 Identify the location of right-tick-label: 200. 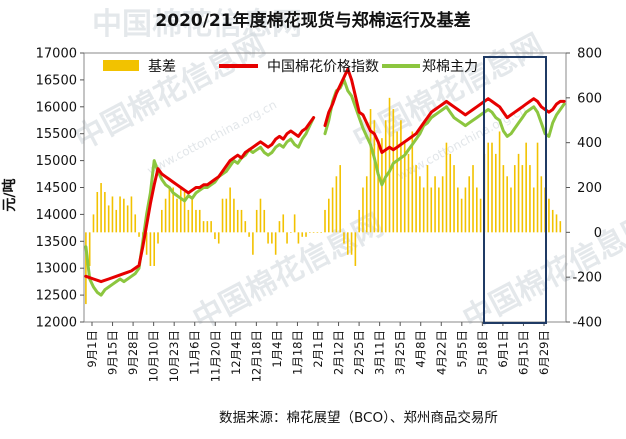
(589, 188).